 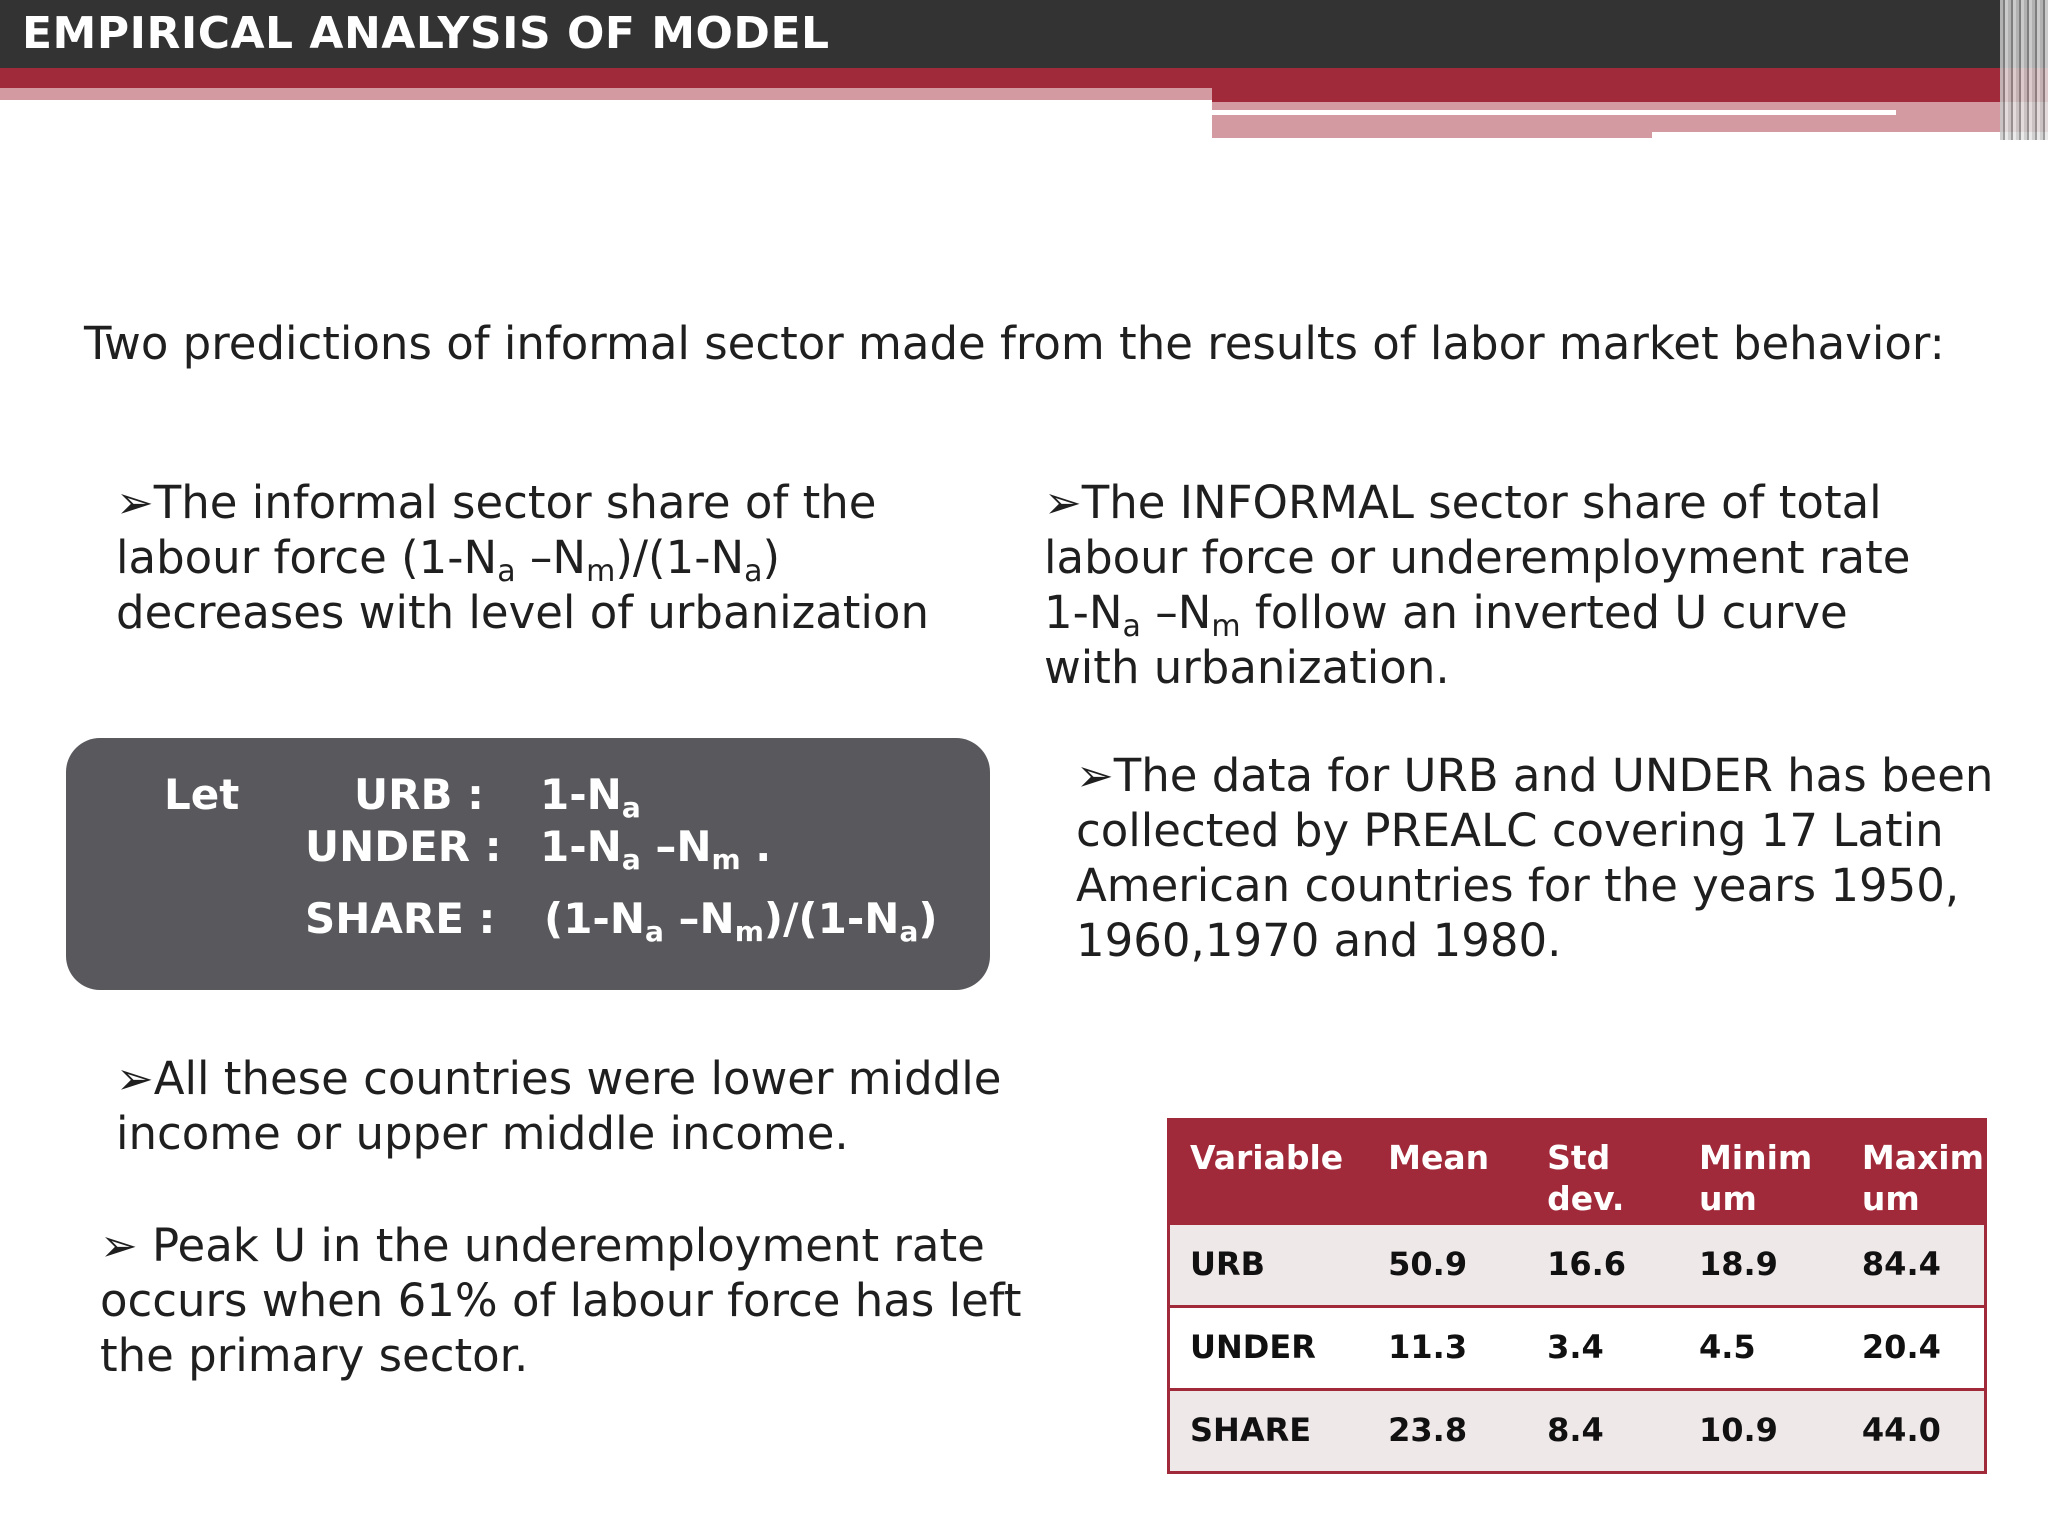 I want to click on header-band-accent-tab, so click(x=1432, y=128).